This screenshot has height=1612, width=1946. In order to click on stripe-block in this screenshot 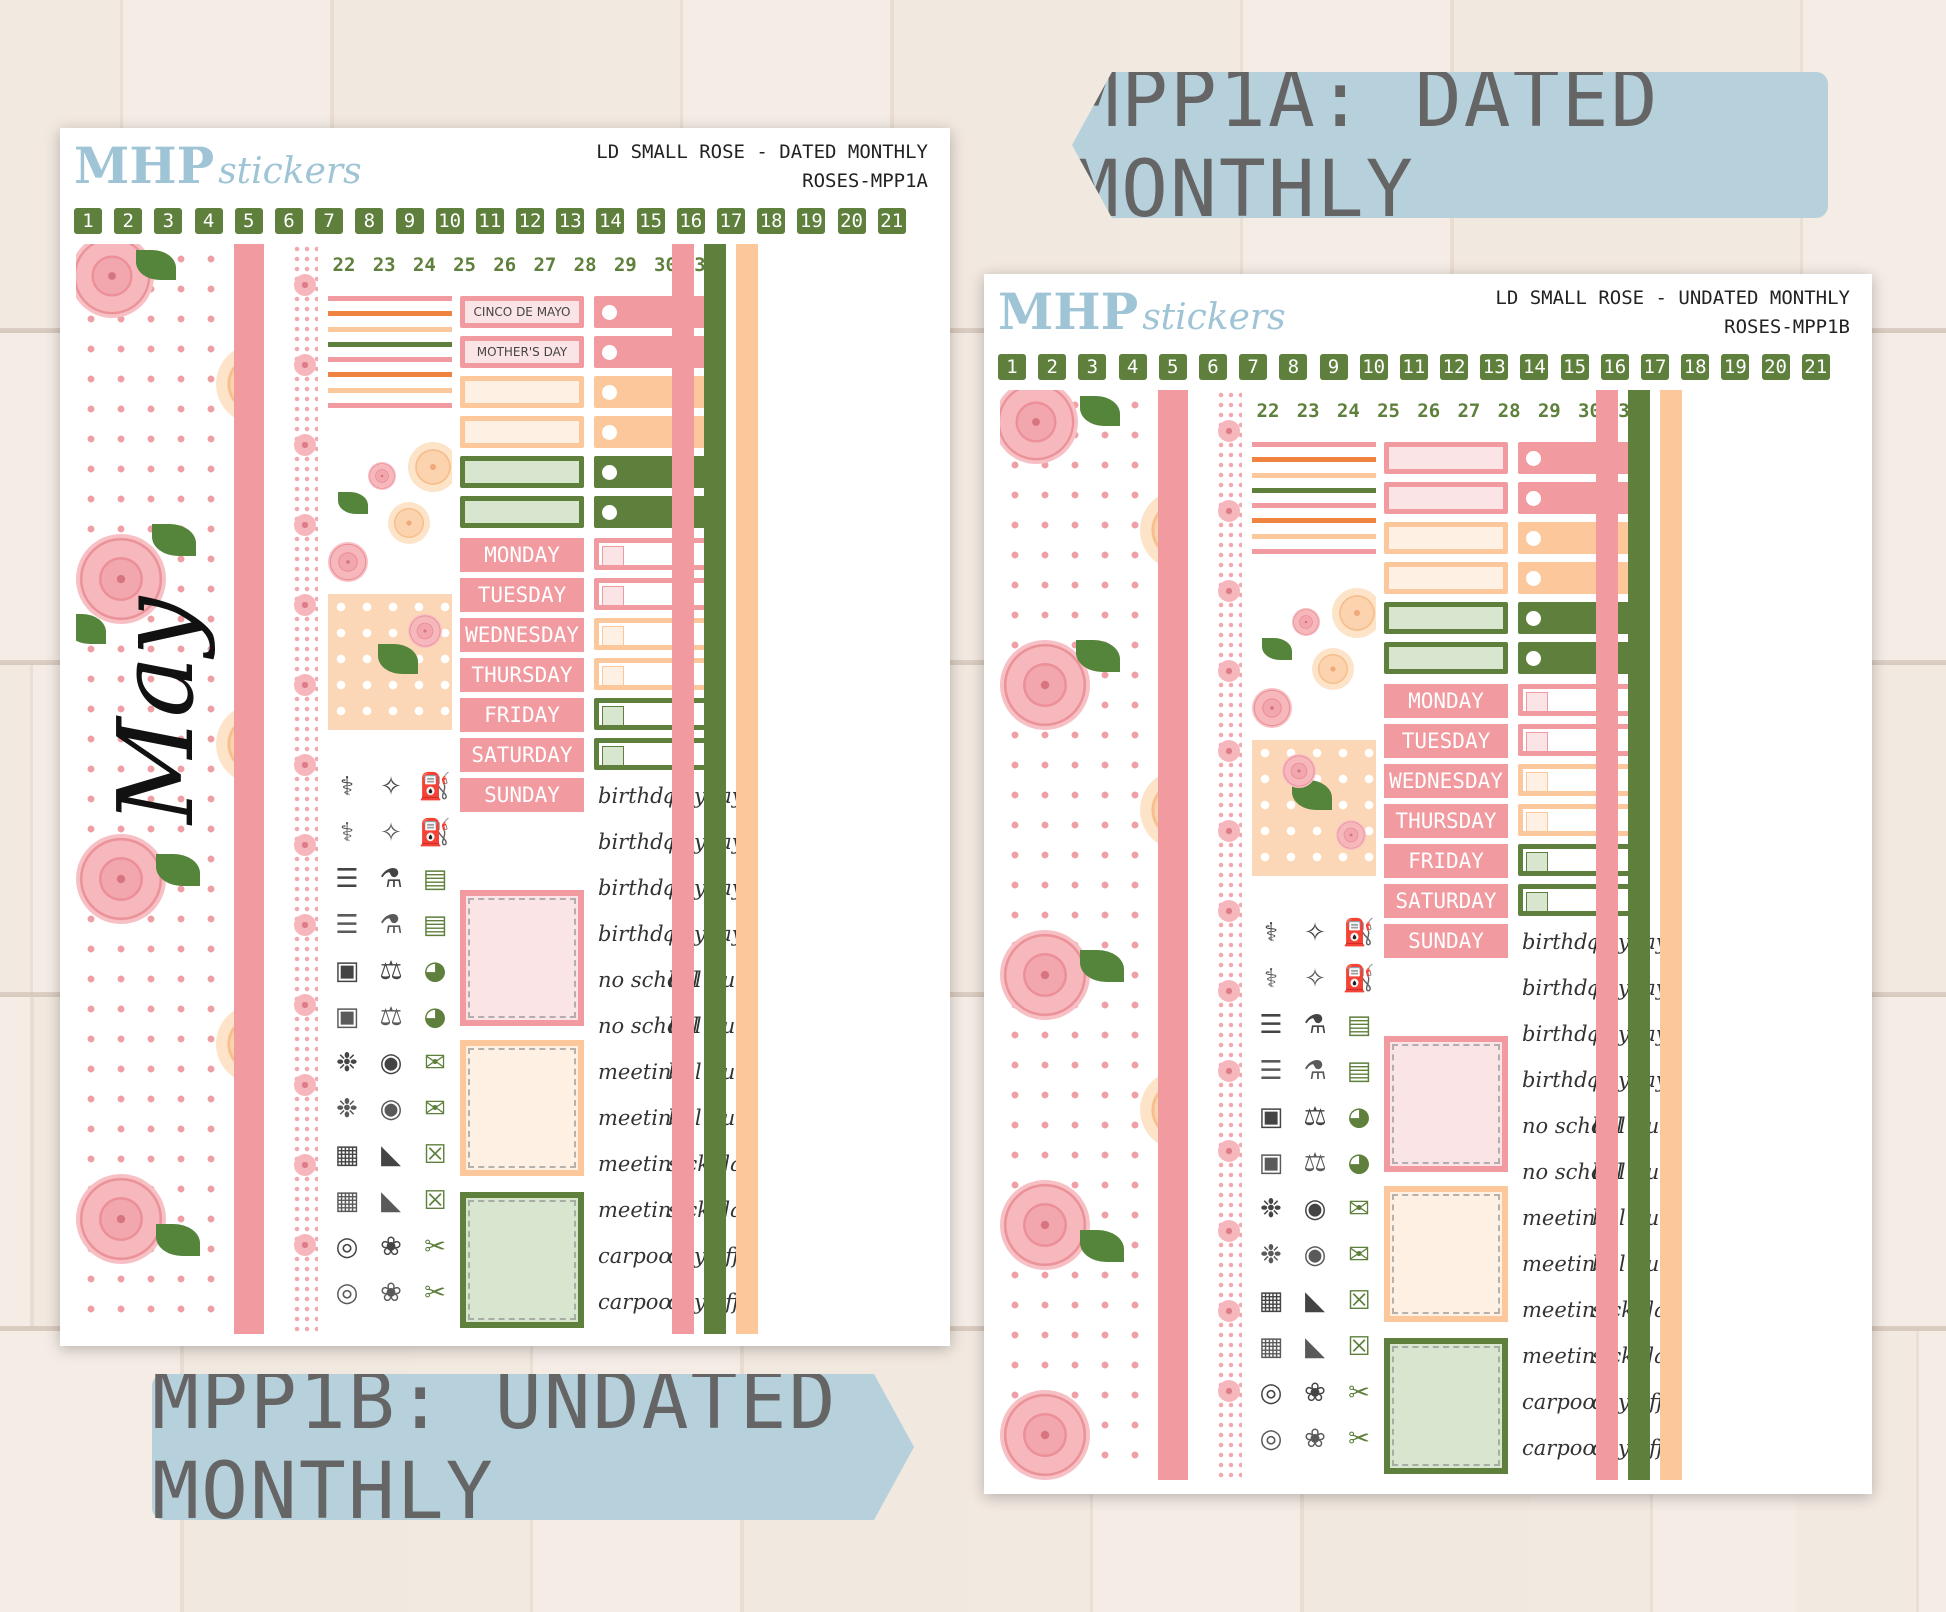, I will do `click(390, 352)`.